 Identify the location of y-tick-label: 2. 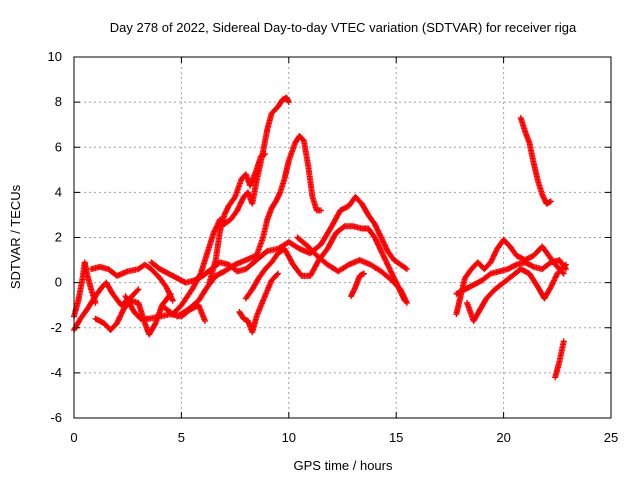
(58, 237).